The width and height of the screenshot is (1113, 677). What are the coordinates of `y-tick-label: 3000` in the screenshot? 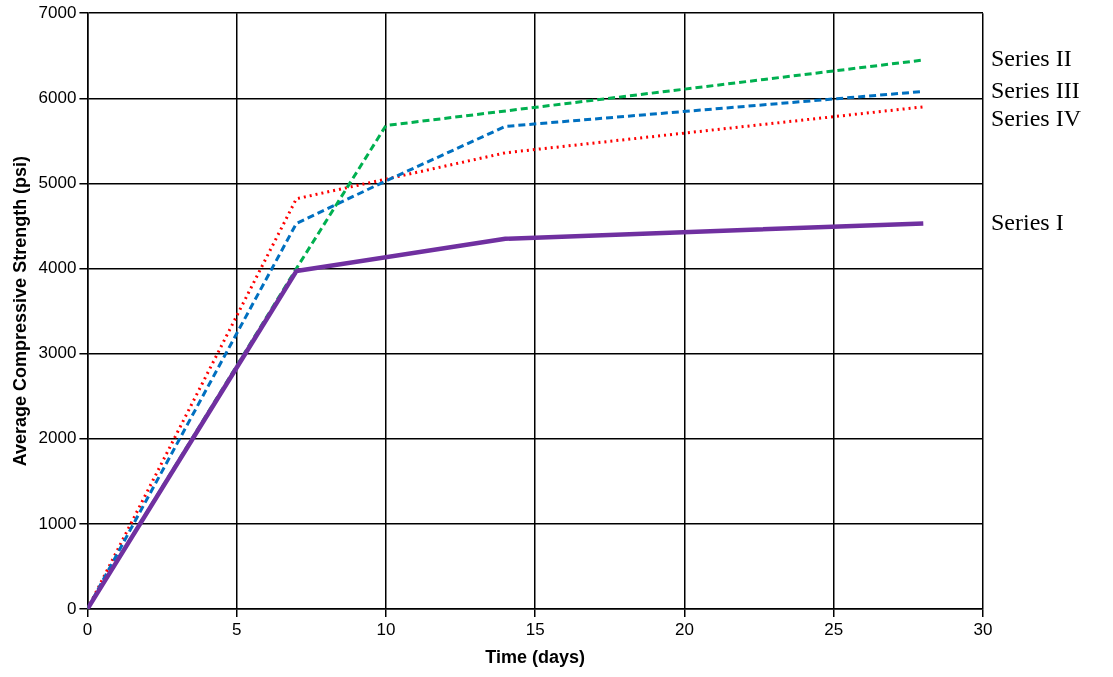 It's located at (57, 353).